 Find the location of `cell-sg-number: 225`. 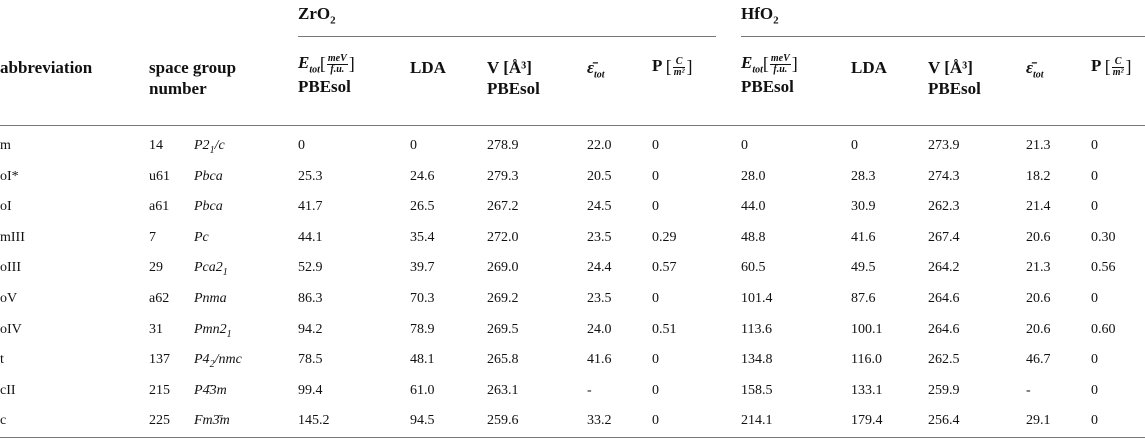

cell-sg-number: 225 is located at coordinates (159, 420).